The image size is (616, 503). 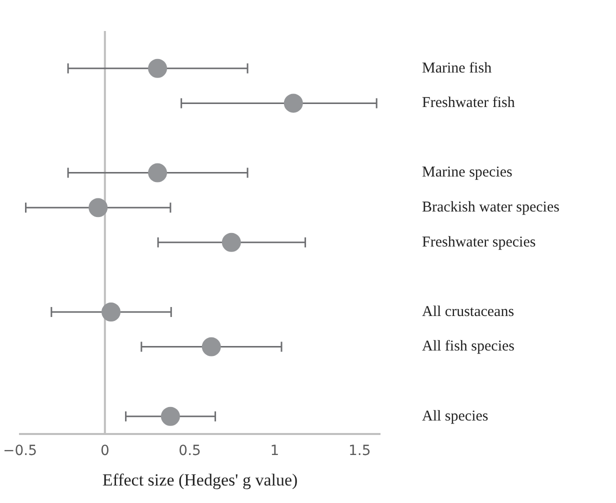 I want to click on y-tick-label: Marine species, so click(x=467, y=172).